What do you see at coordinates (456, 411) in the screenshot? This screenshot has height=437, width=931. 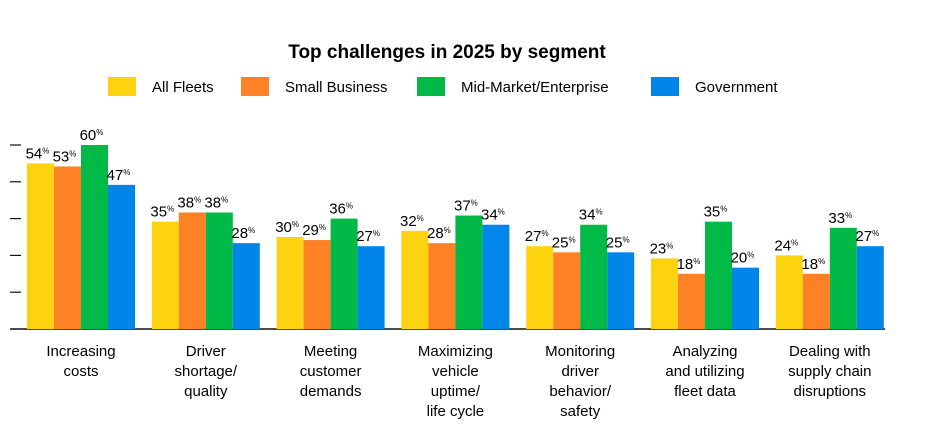 I see `category-label: life cycle` at bounding box center [456, 411].